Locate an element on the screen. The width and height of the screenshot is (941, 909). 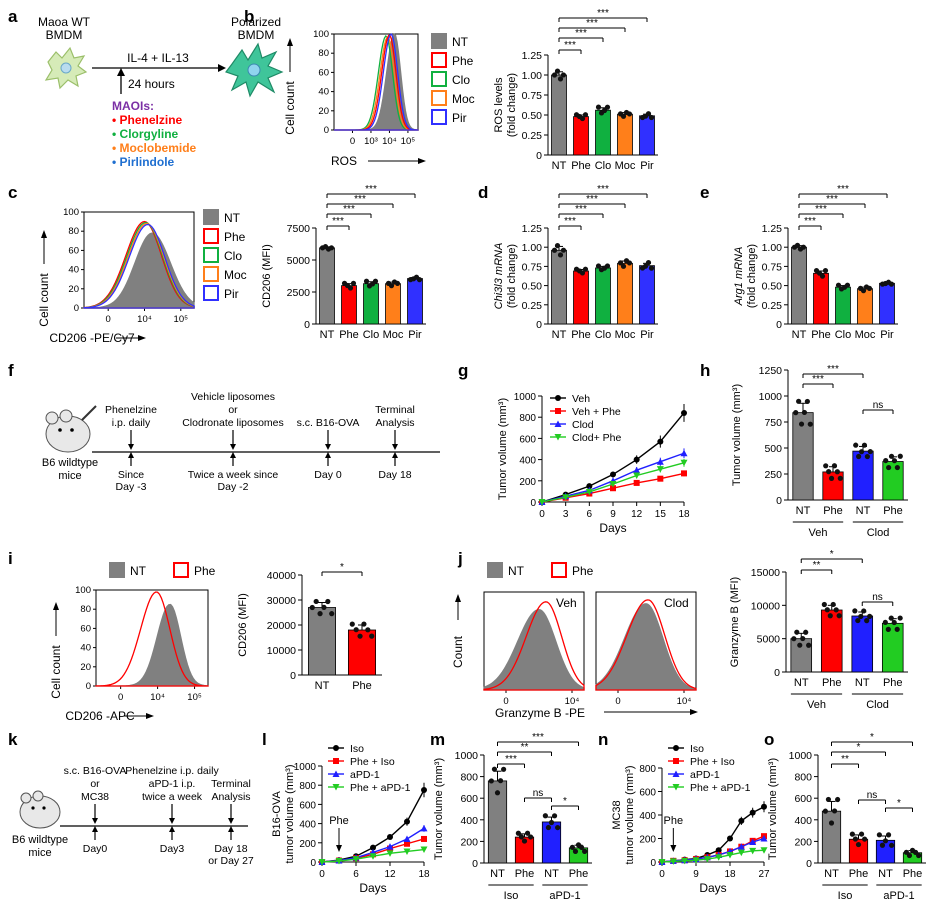
j-xlabel: Granzyme B -PE is located at coordinates (540, 713).